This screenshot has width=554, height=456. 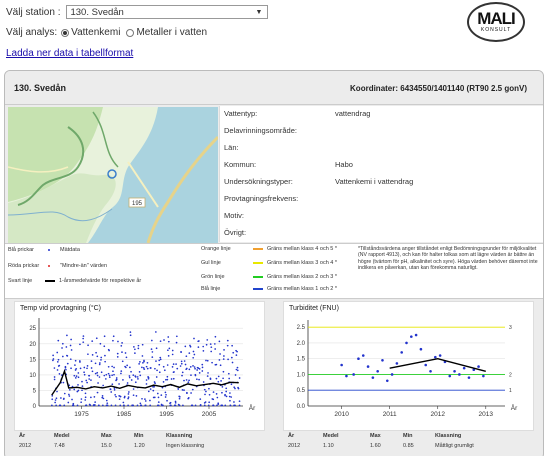 What do you see at coordinates (258, 181) in the screenshot?
I see `info-label: Undersökningstyper:` at bounding box center [258, 181].